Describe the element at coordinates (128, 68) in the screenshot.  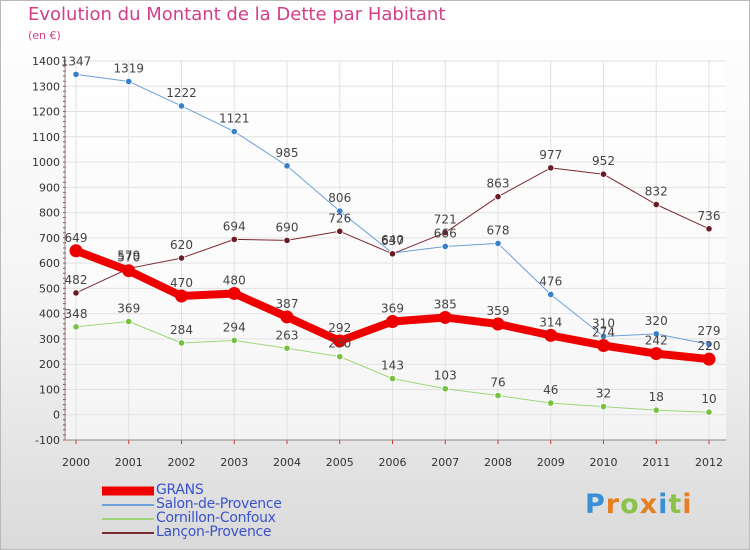
I see `data-label: 1319` at that location.